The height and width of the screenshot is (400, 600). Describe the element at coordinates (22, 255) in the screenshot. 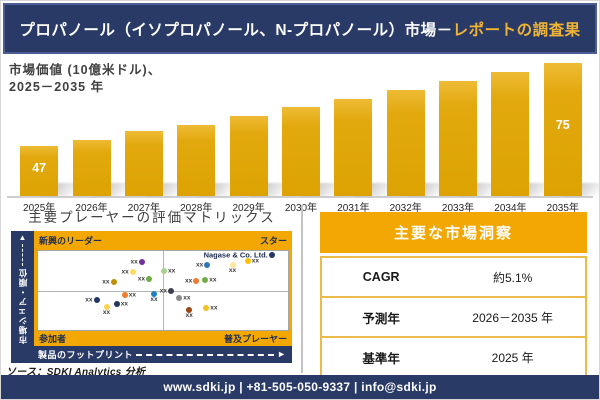

I see `y-axis-dashed-line` at that location.